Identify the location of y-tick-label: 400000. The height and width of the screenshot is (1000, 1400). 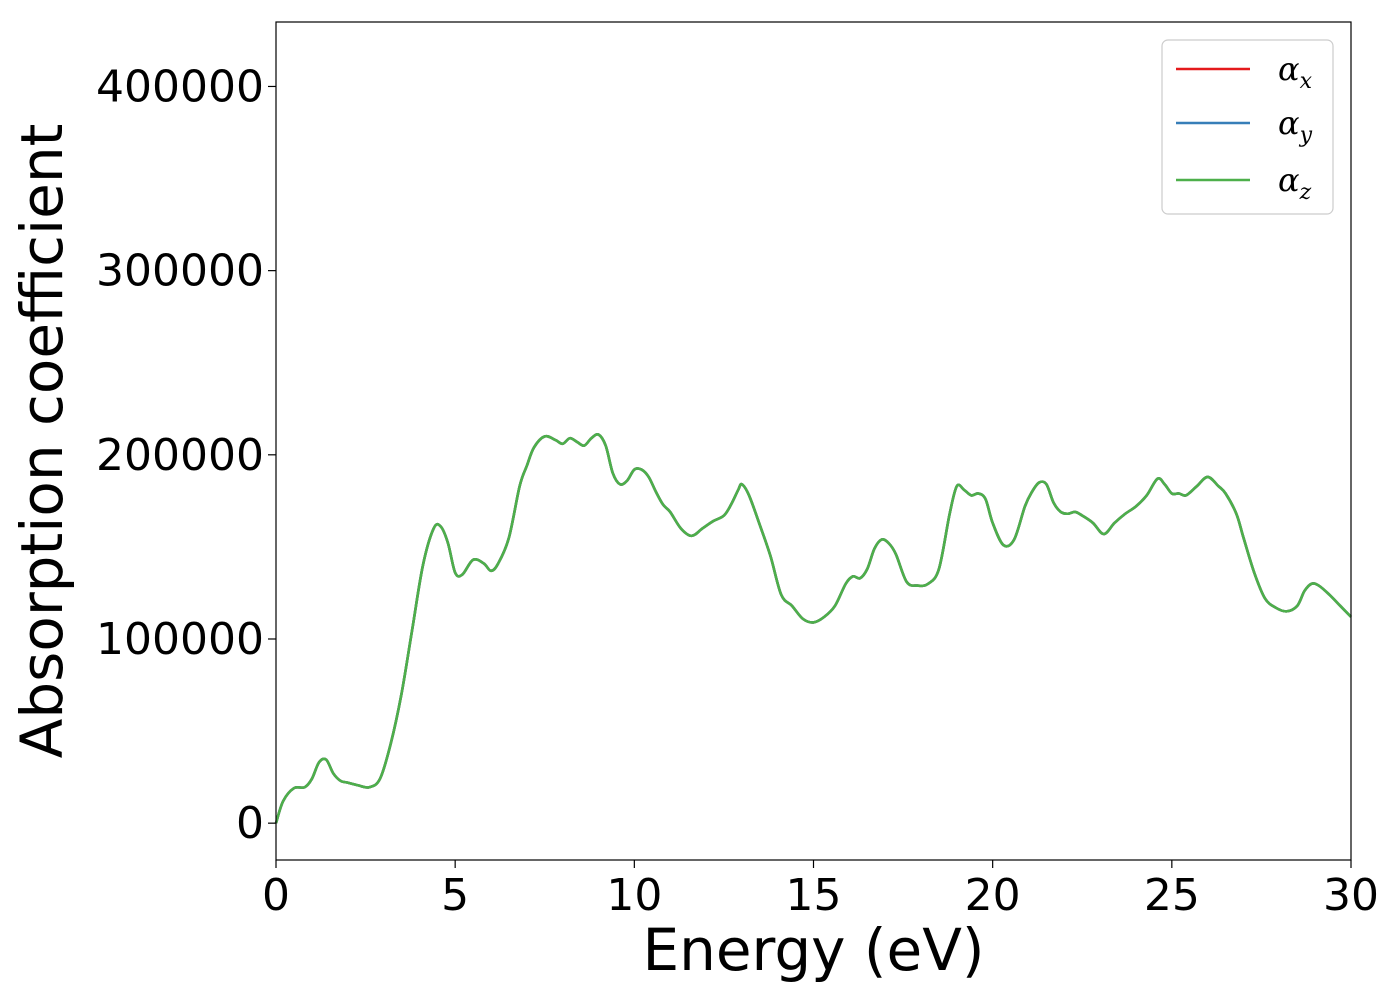
(180, 86).